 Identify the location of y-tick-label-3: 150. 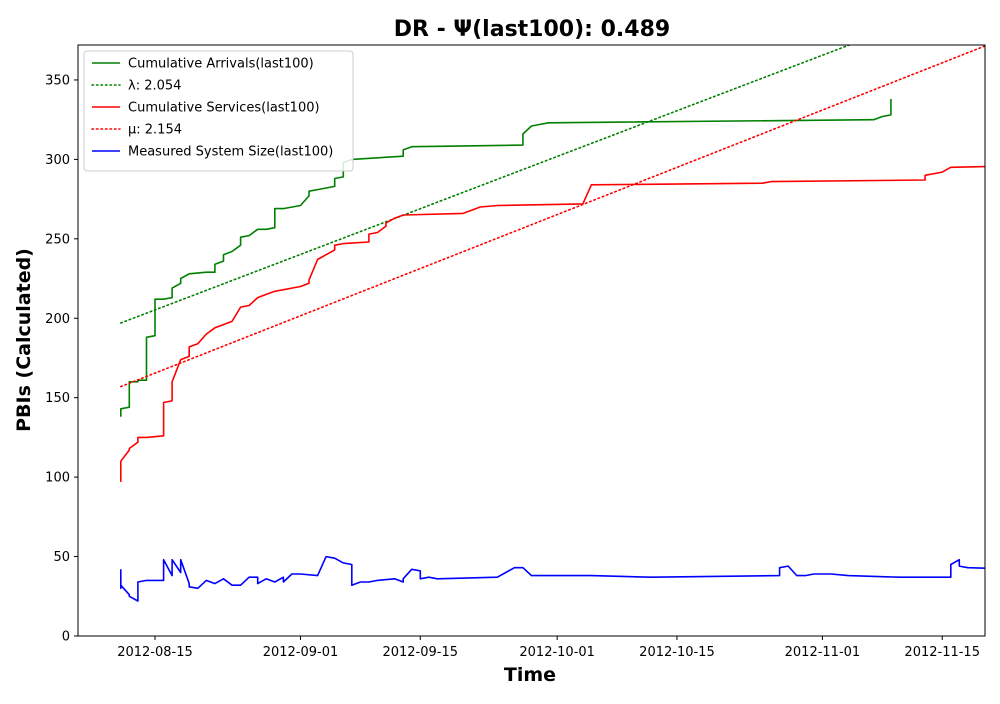
(57, 398).